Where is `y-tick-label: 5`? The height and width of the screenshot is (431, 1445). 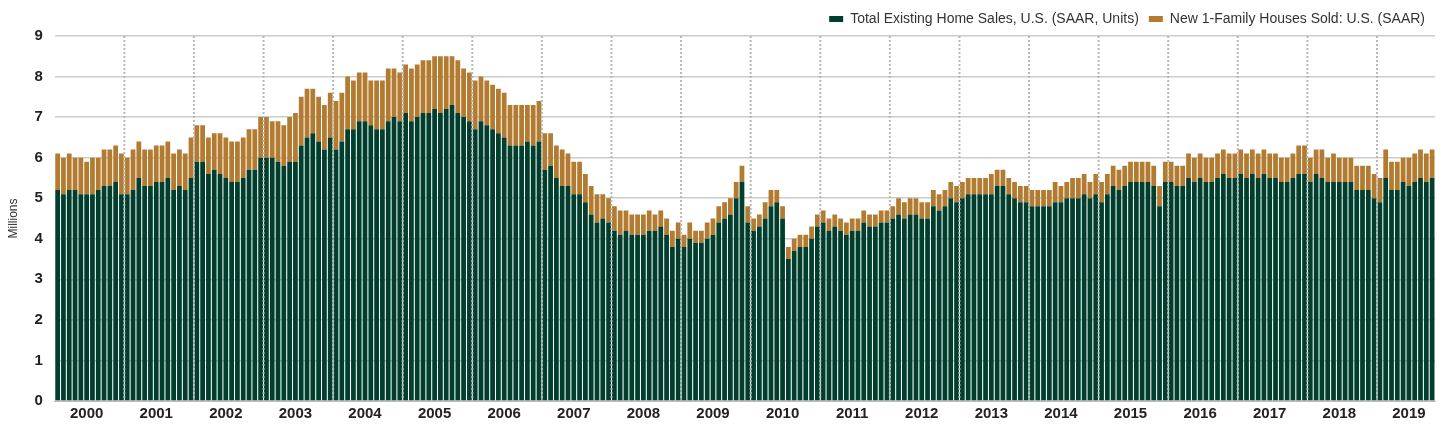 y-tick-label: 5 is located at coordinates (38, 197).